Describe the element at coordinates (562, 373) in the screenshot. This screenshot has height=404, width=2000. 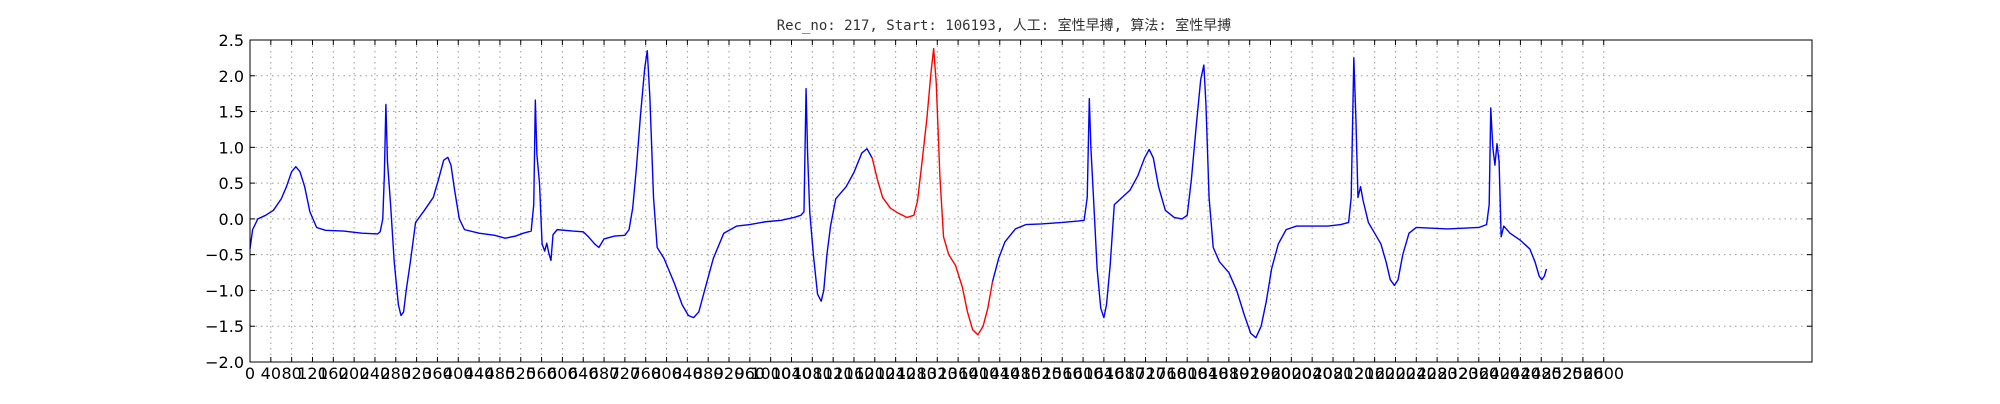
I see `x-tick-label: 600` at that location.